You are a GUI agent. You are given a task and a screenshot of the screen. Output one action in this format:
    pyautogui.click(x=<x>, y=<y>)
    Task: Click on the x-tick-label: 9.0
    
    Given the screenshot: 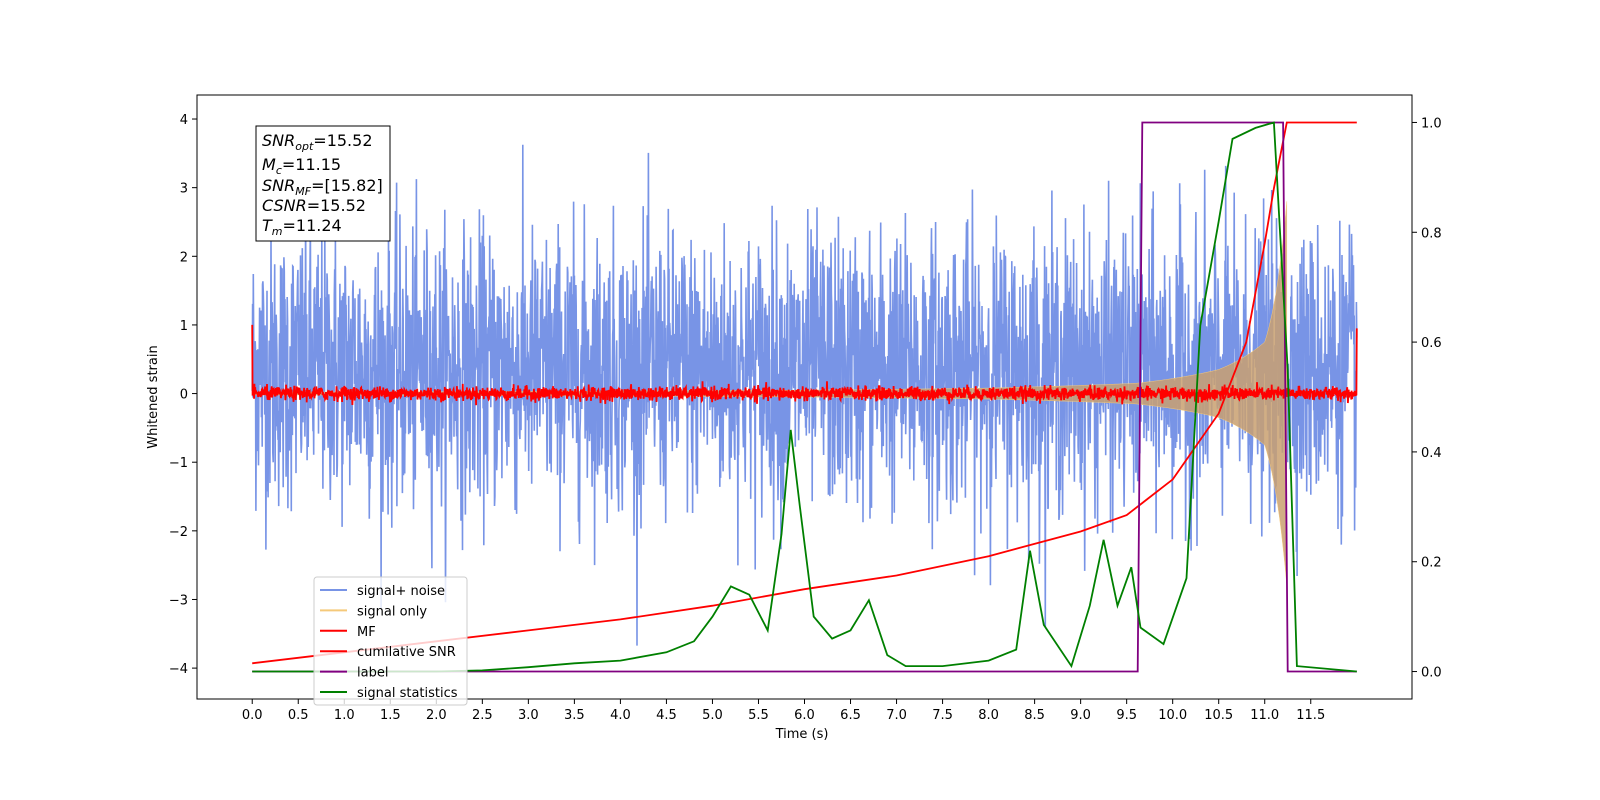 What is the action you would take?
    pyautogui.click(x=1080, y=715)
    